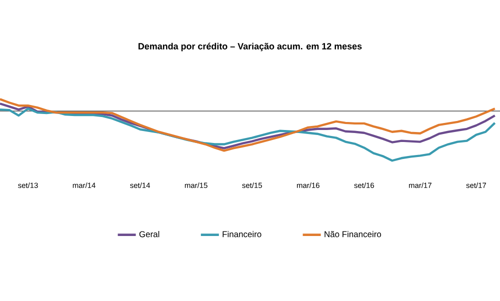 Image resolution: width=500 pixels, height=301 pixels. Describe the element at coordinates (149, 234) in the screenshot. I see `legend-label: Geral` at that location.